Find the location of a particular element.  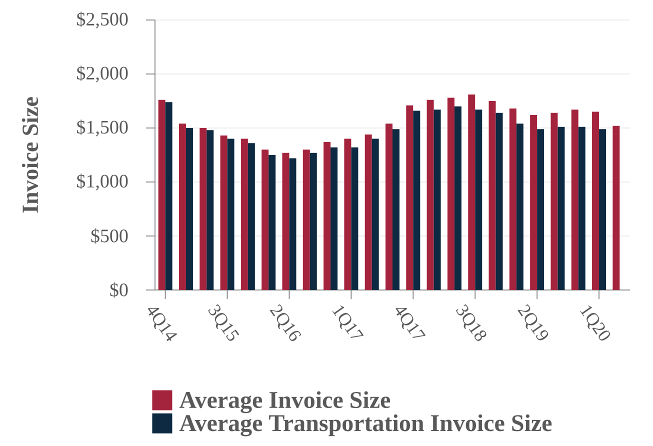

y-axis-title: Invoice Size is located at coordinates (30, 155).